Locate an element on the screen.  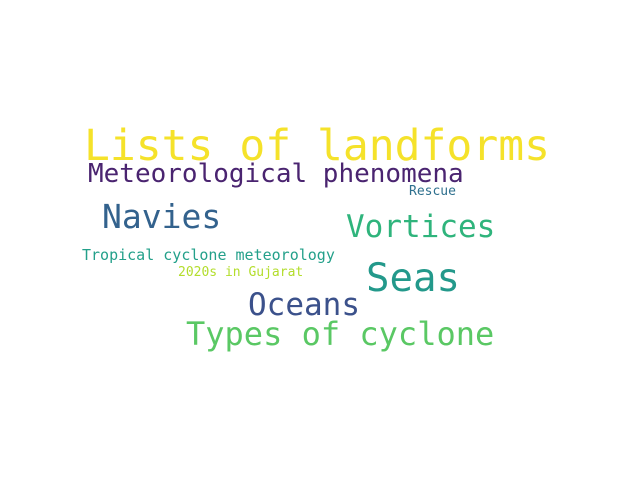
word-navies: Navies is located at coordinates (162, 216).